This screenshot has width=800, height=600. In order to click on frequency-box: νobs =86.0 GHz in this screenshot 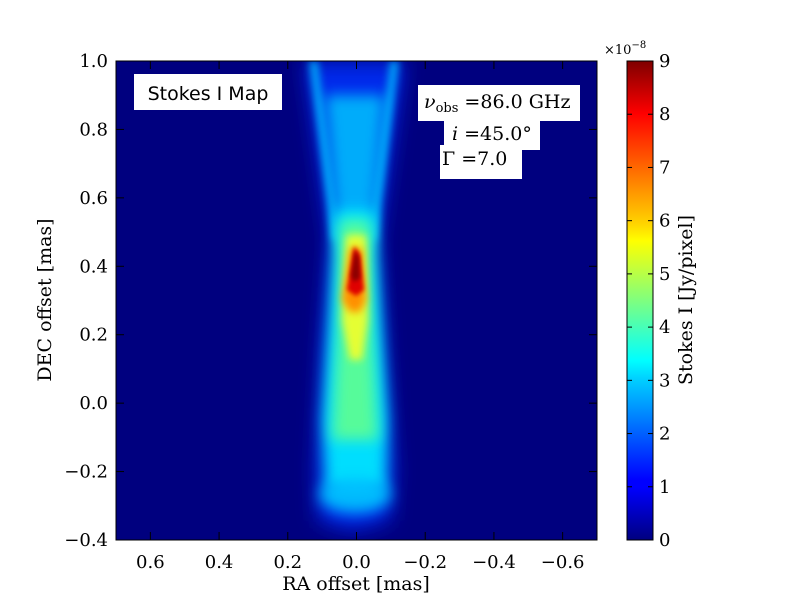, I will do `click(499, 103)`.